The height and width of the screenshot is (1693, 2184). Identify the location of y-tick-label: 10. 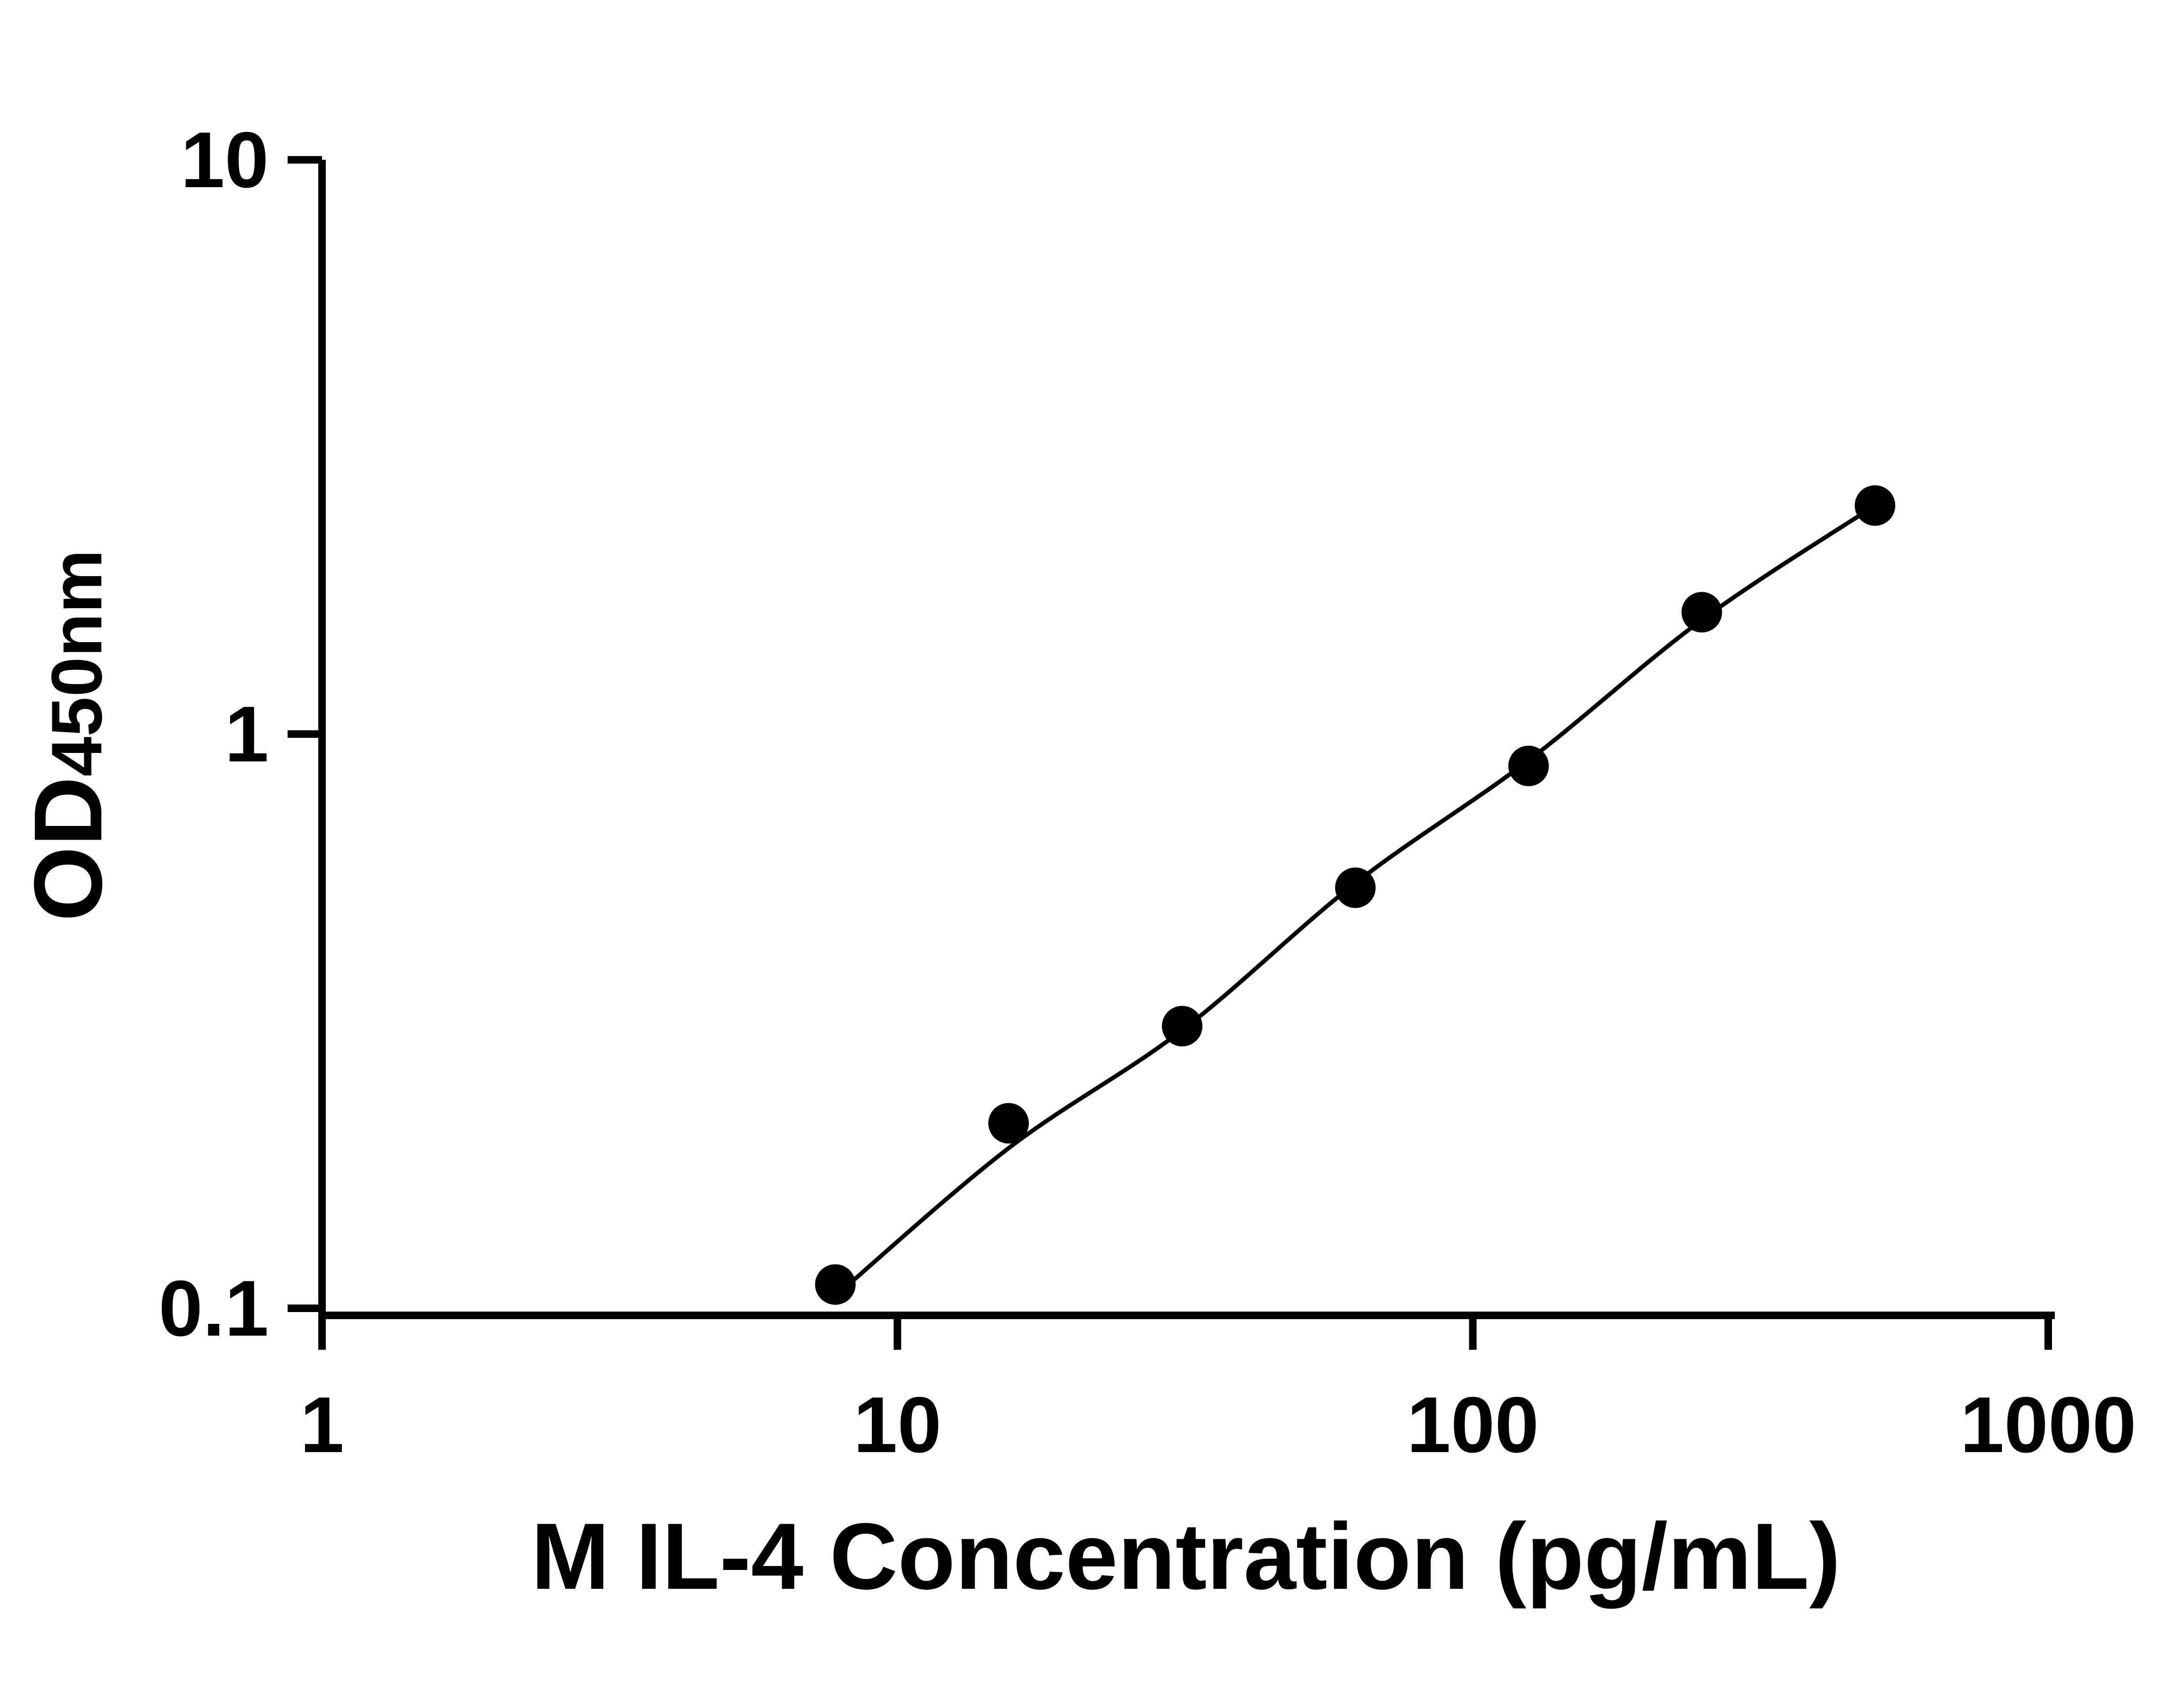
(225, 160).